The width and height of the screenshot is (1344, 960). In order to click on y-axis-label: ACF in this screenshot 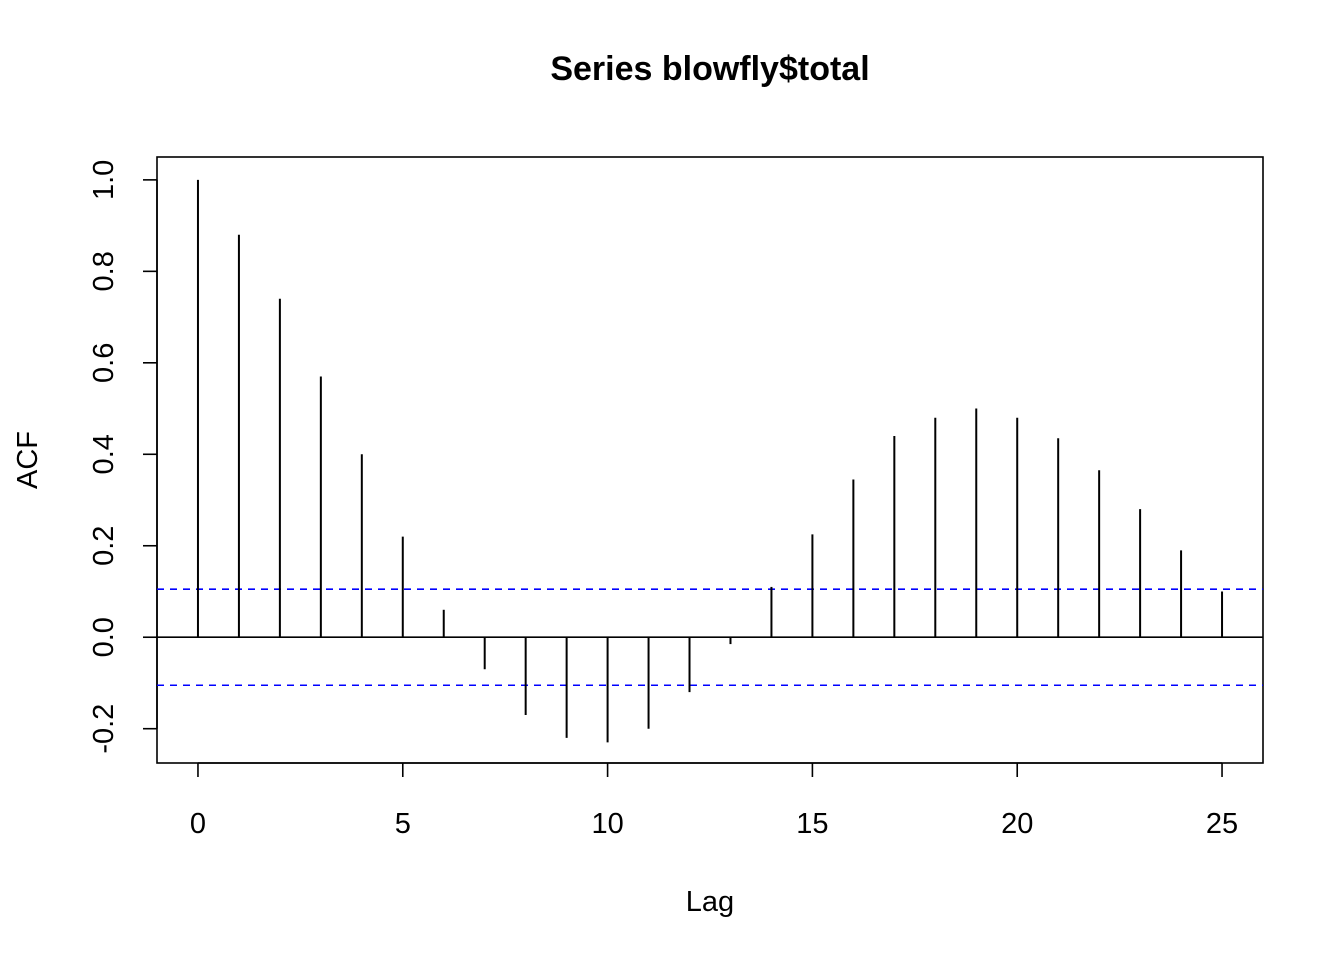, I will do `click(28, 460)`.